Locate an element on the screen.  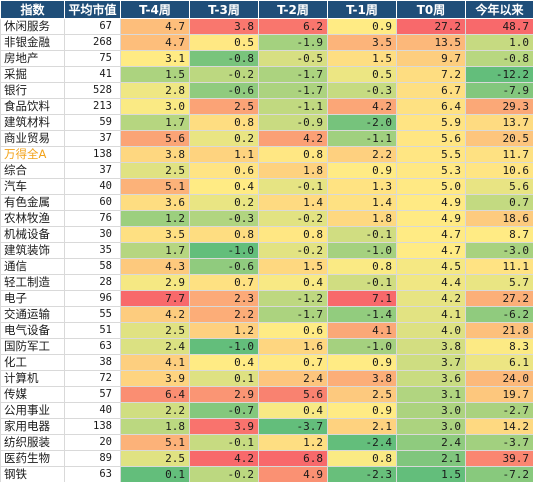
return-cell-t2: 0.4 is located at coordinates (293, 282).